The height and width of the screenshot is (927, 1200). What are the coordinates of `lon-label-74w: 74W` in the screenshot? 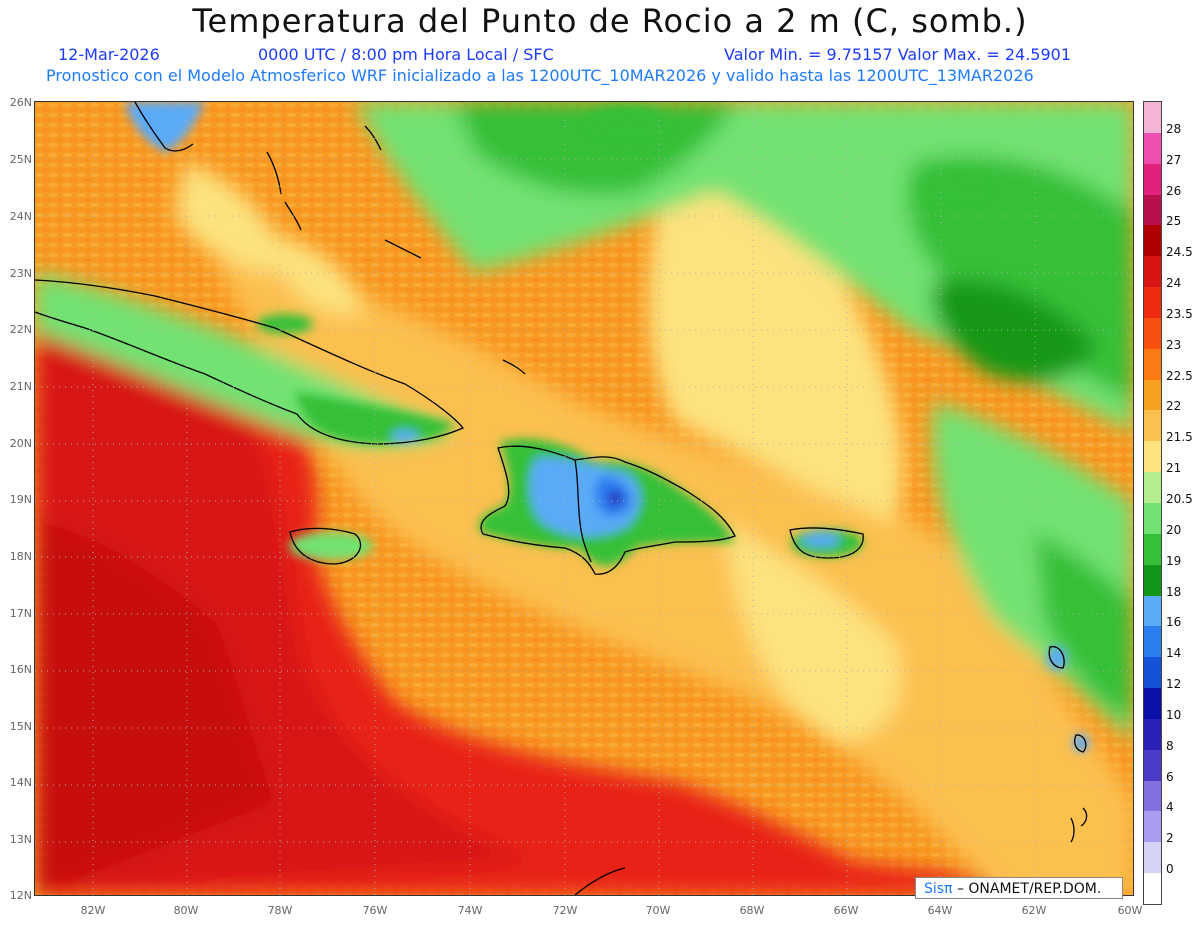 It's located at (470, 910).